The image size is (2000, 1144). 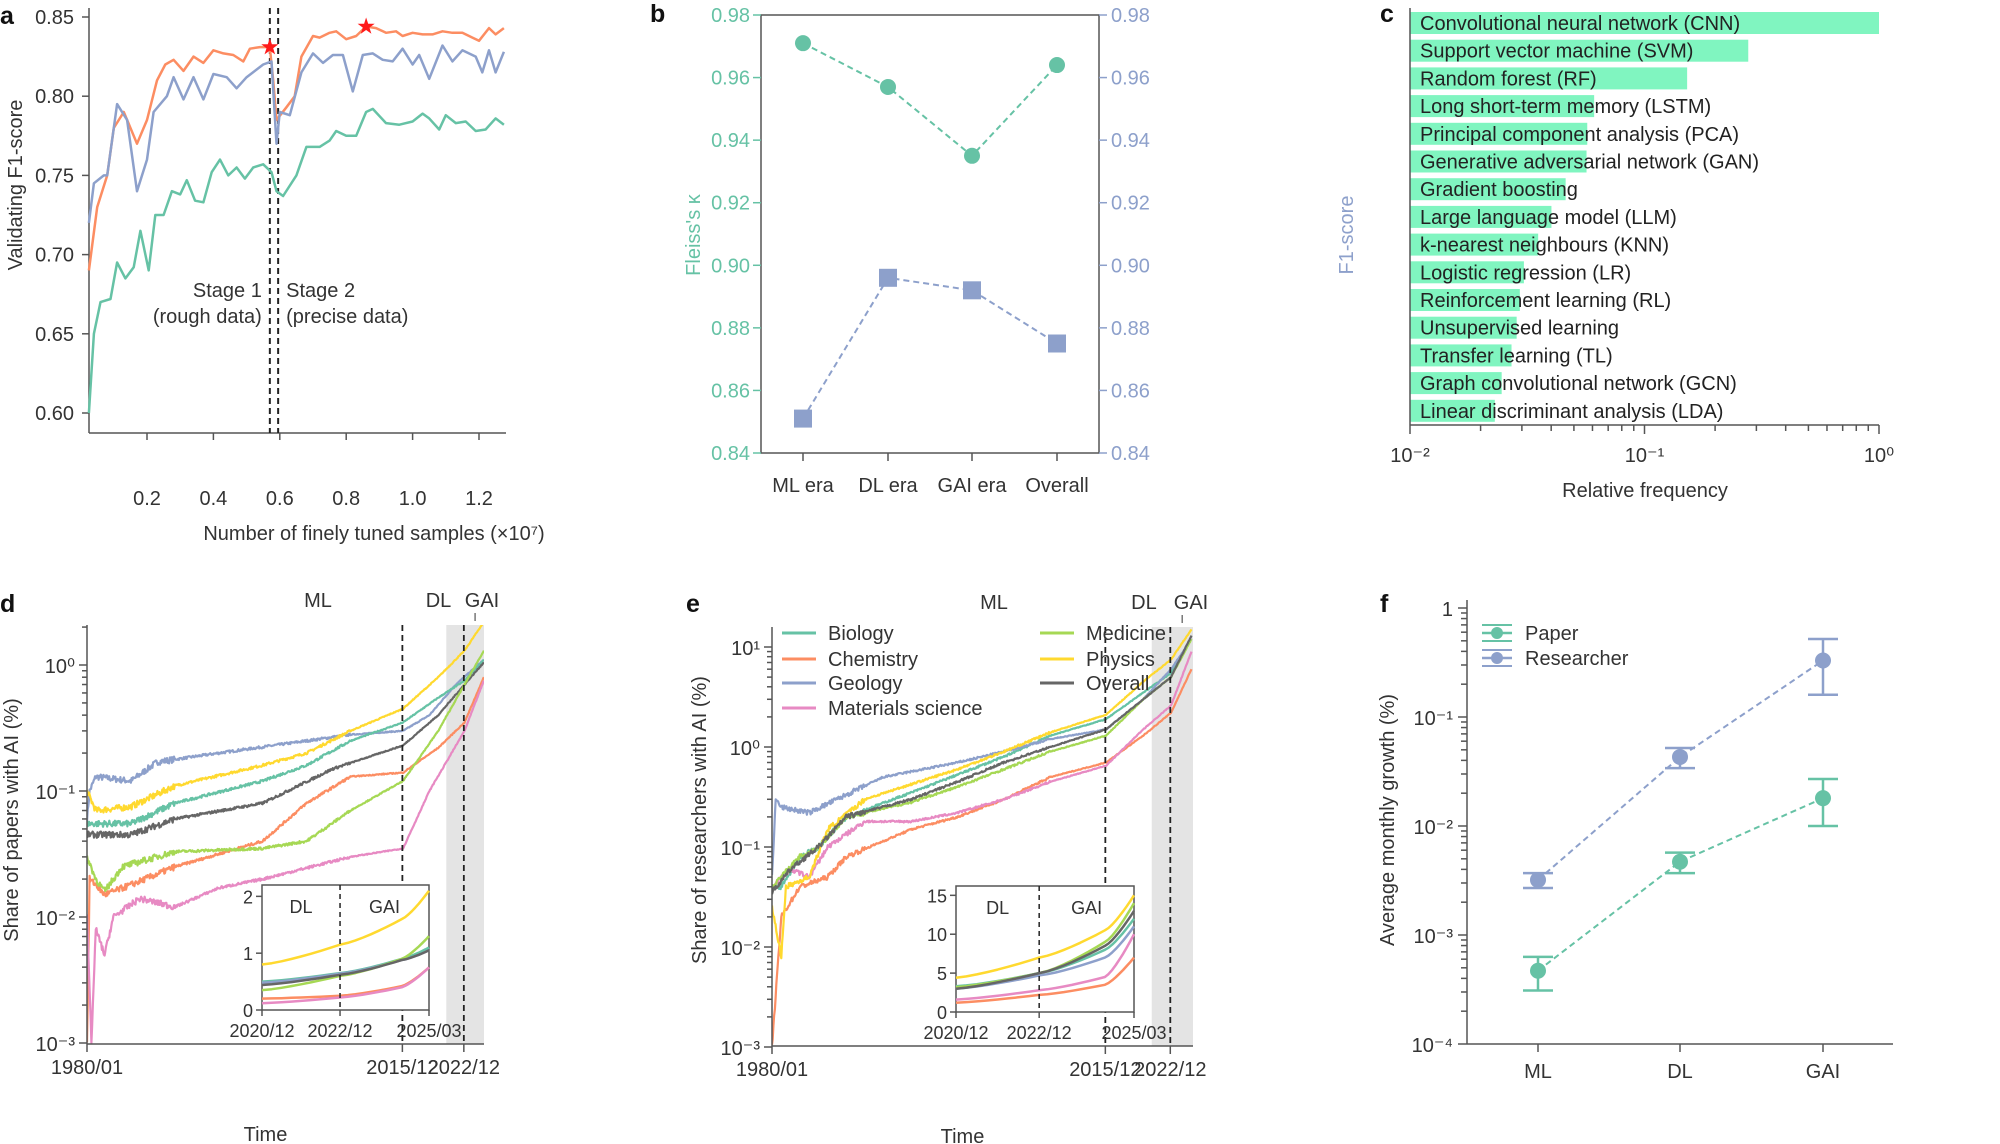 I want to click on shaded-region, so click(x=1172, y=836).